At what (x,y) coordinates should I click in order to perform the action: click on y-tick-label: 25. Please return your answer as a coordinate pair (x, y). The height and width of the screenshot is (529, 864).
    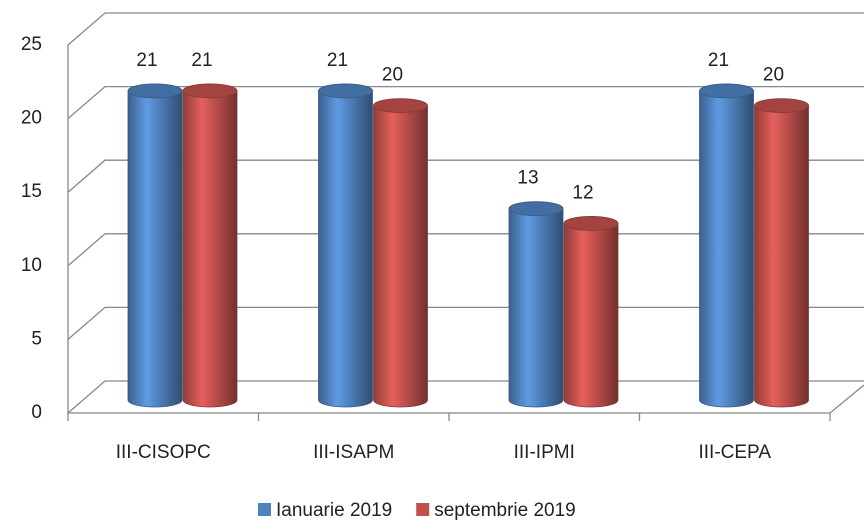
    Looking at the image, I should click on (31, 44).